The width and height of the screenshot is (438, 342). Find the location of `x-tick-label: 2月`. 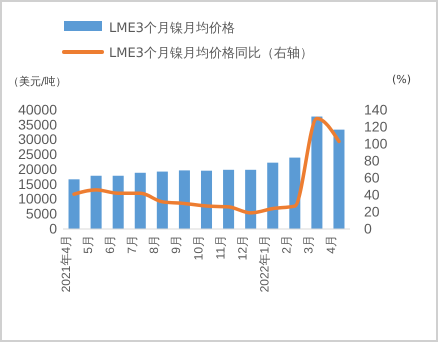

x-tick-label: 2月 is located at coordinates (287, 244).